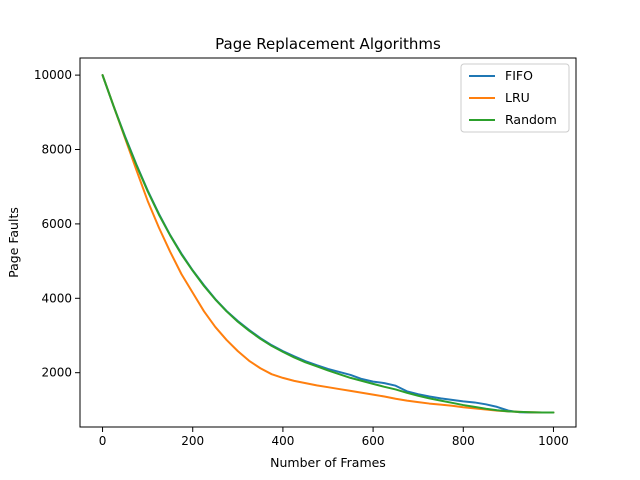  What do you see at coordinates (519, 75) in the screenshot?
I see `legend-label-fifo: FIFO` at bounding box center [519, 75].